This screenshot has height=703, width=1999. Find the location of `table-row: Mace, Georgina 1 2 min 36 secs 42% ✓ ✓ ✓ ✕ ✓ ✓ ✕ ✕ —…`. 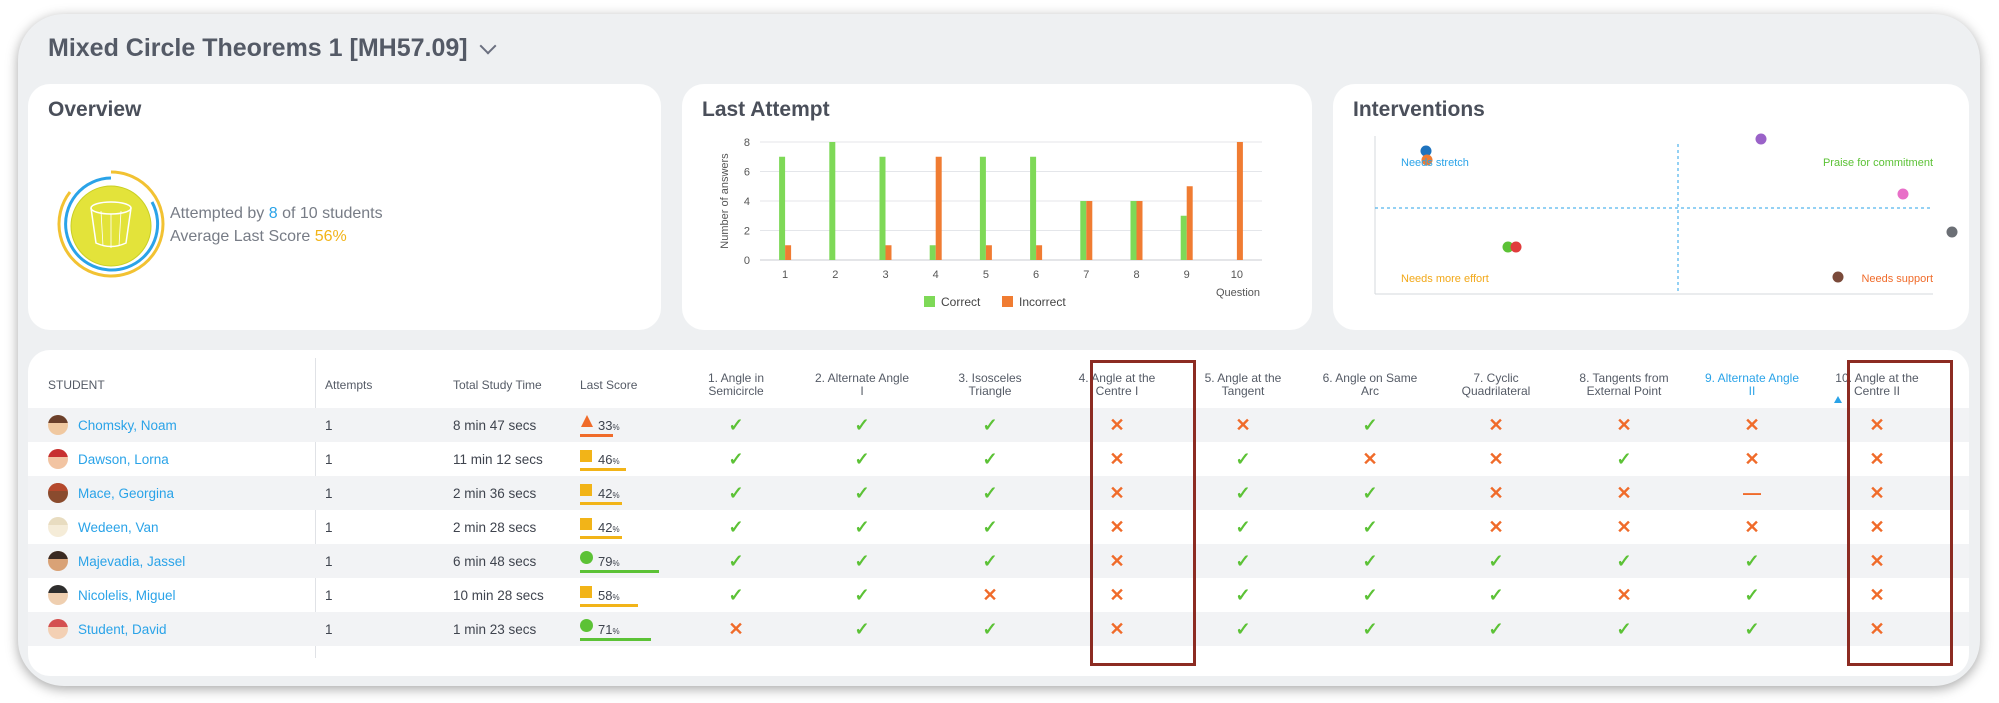

table-row: Mace, Georgina 1 2 min 36 secs 42% ✓ ✓ ✓ ✕ ✓ ✓ ✕ ✕ —… is located at coordinates (998, 493).